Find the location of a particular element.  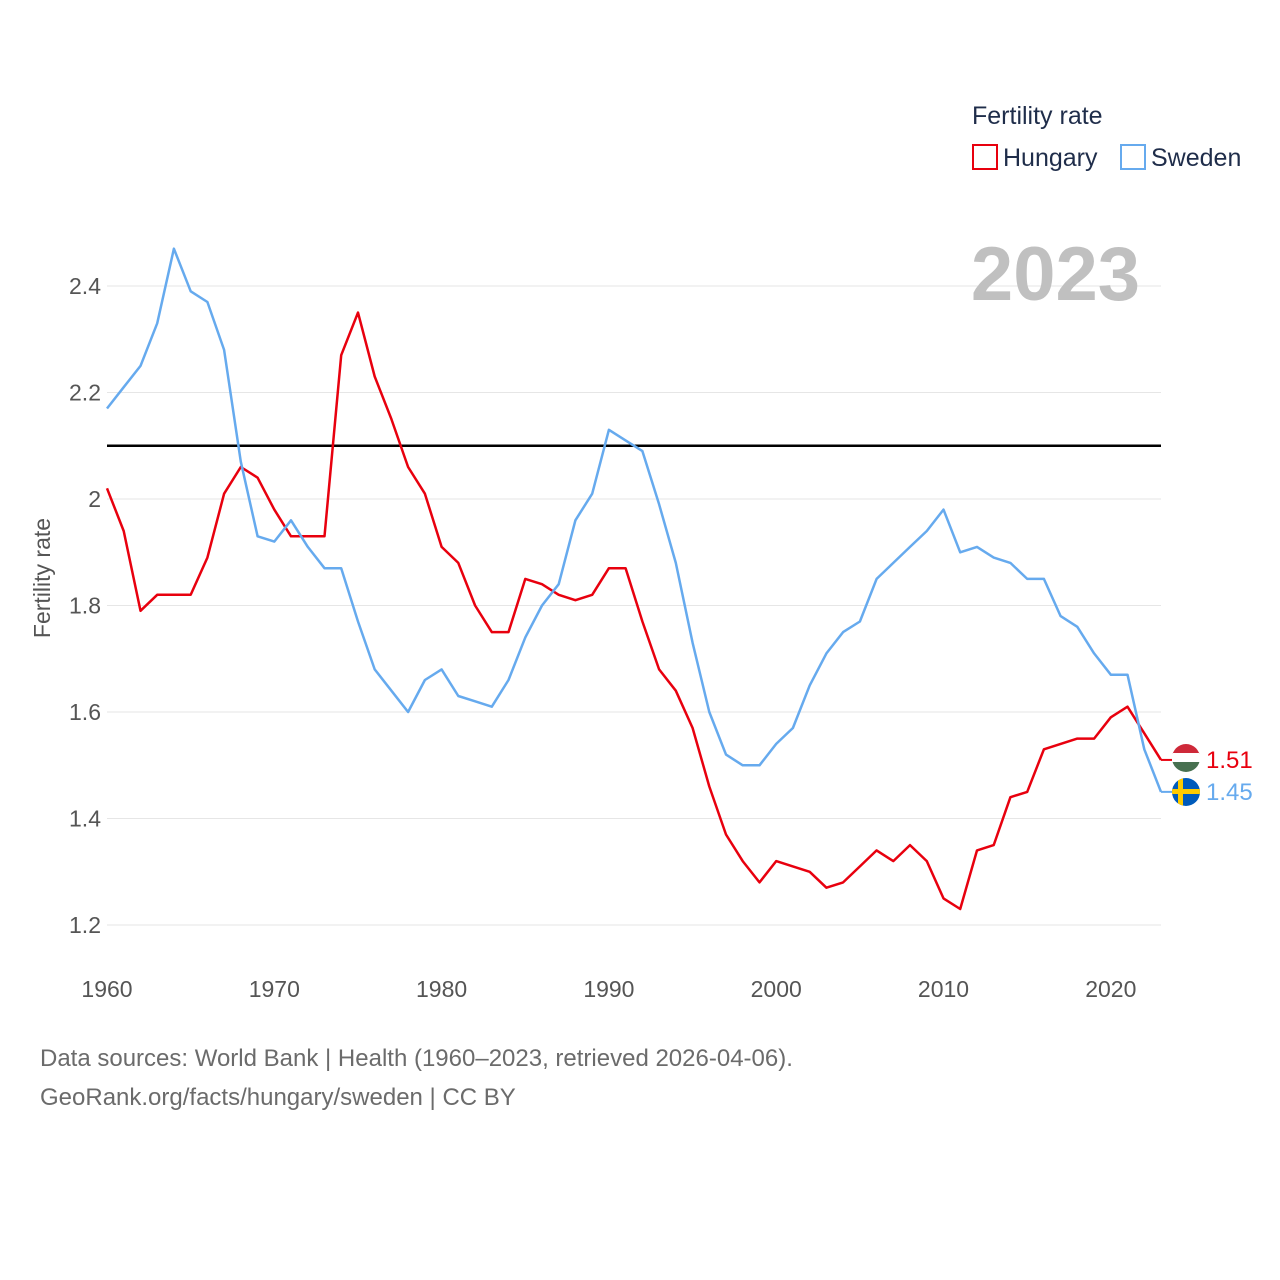

x-tick-label: 1990 is located at coordinates (608, 989).